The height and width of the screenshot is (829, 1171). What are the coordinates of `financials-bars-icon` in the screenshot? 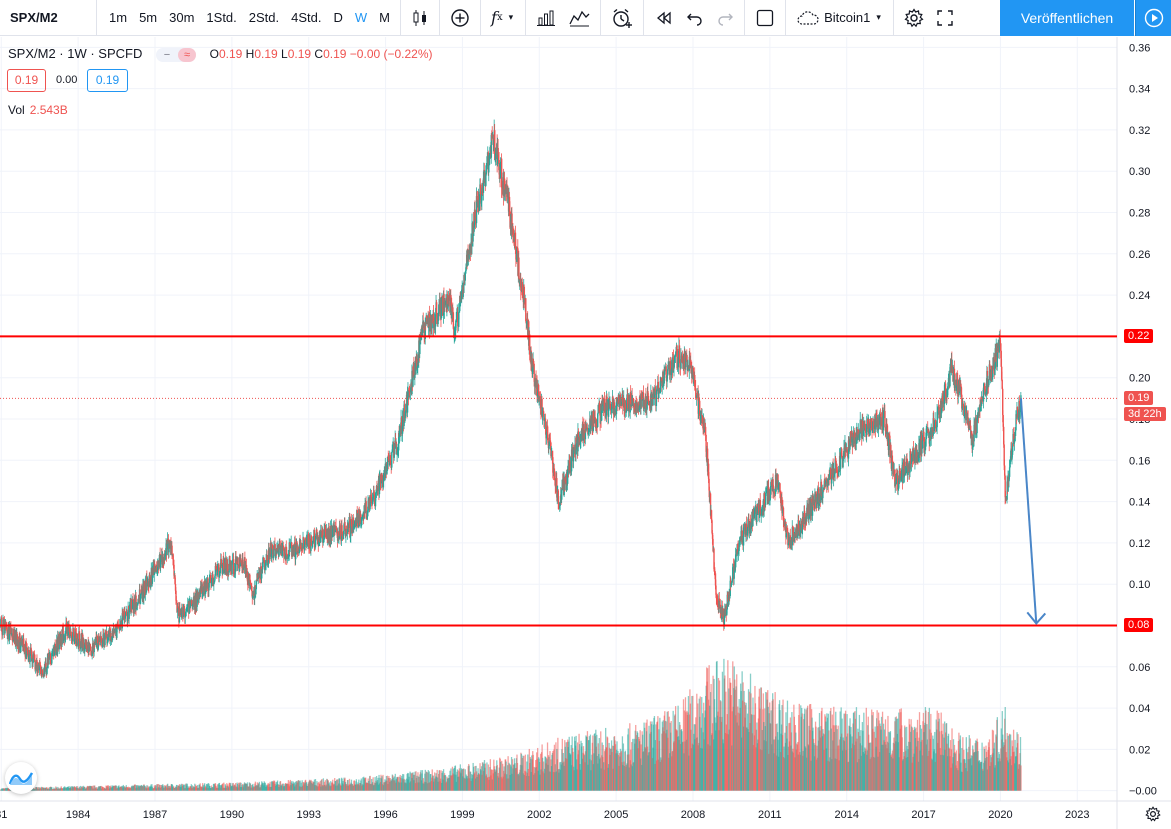 It's located at (546, 18).